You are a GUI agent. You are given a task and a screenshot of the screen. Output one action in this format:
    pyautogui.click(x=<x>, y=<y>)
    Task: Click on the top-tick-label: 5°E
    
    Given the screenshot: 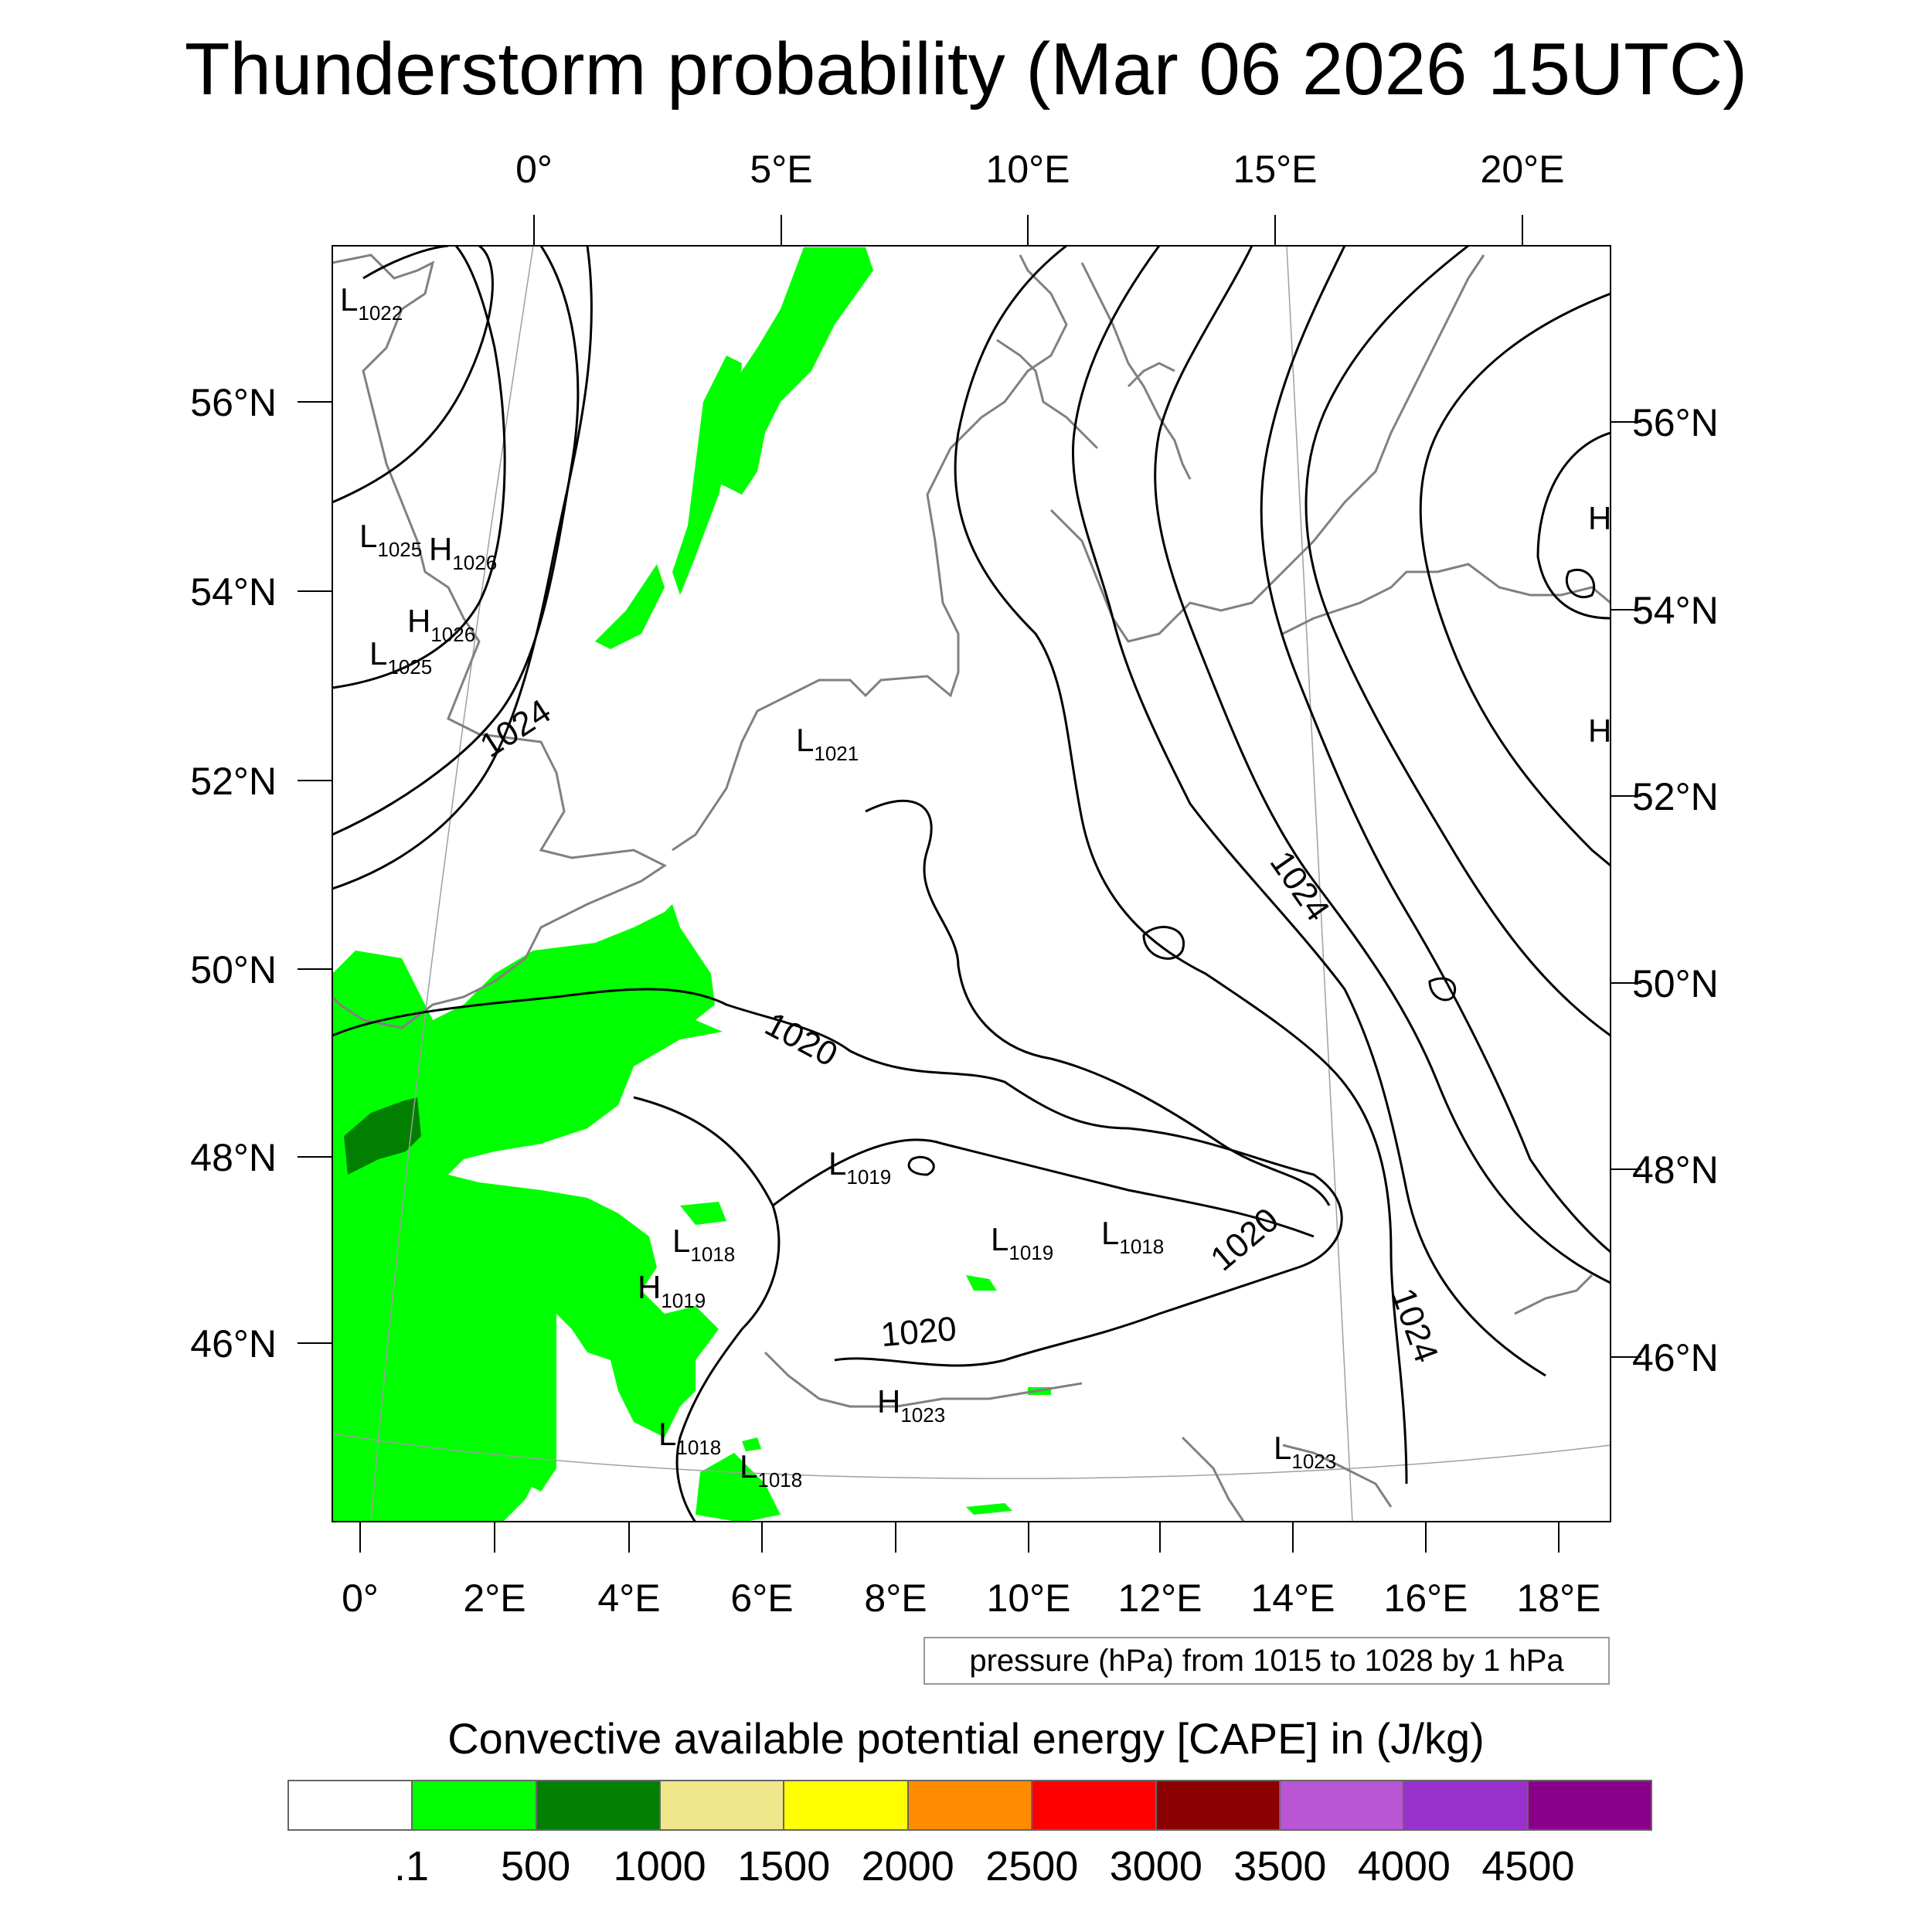 What is the action you would take?
    pyautogui.click(x=781, y=169)
    